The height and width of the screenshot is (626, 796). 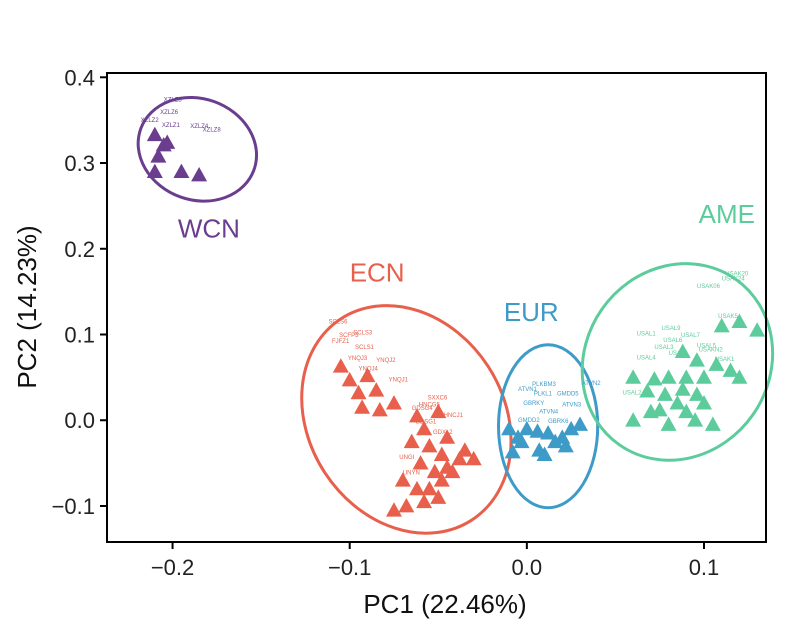 I want to click on ame-sample-label: USAK06, so click(x=709, y=287).